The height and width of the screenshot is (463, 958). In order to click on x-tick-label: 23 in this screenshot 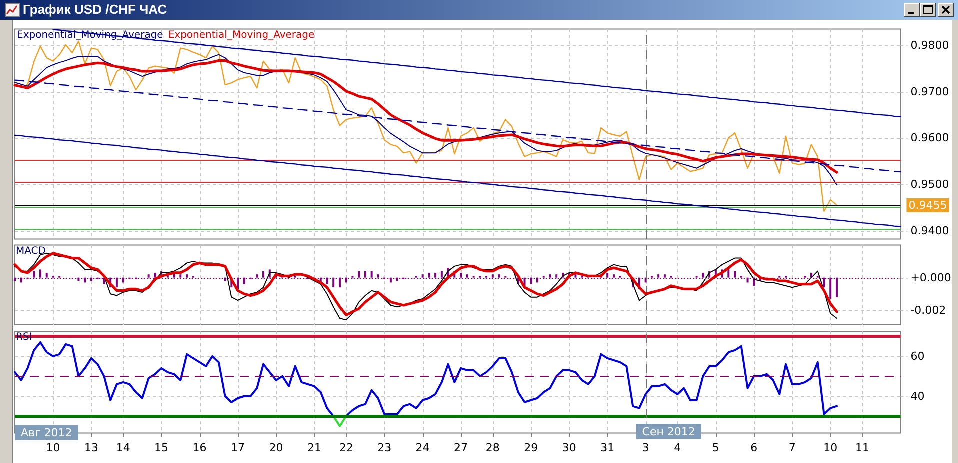, I will do `click(385, 447)`.